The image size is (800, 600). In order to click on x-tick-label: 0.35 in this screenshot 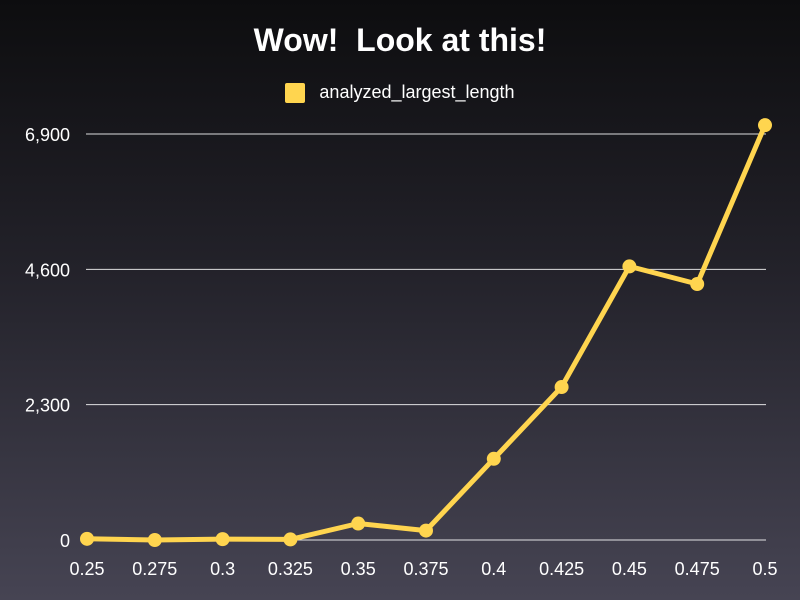, I will do `click(358, 569)`.